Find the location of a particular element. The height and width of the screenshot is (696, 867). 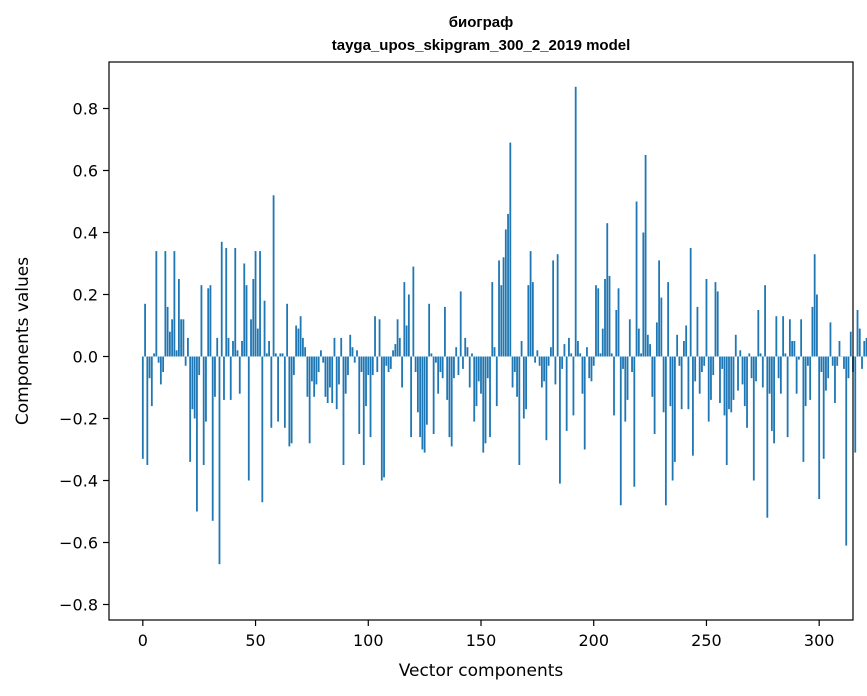

chart-title-line-1: биограф is located at coordinates (481, 22).